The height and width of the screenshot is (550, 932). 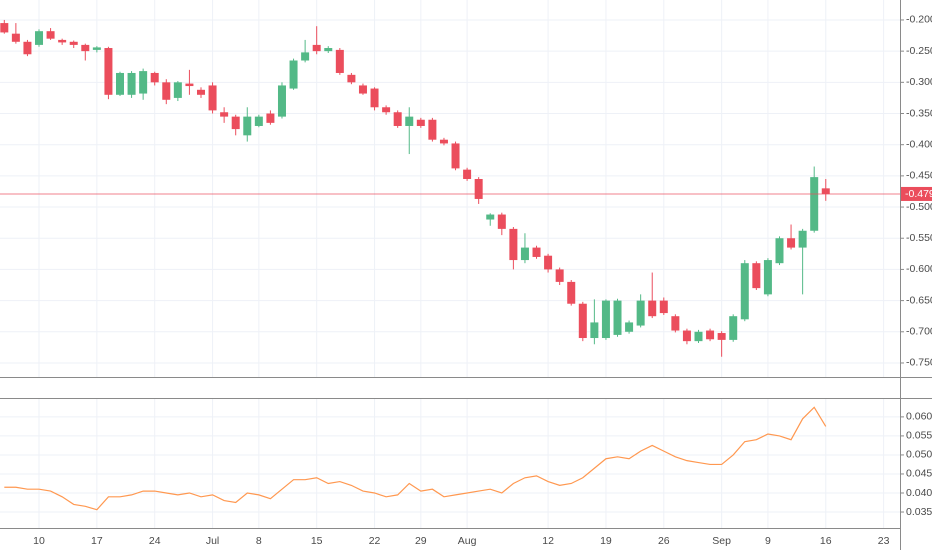 I want to click on y-tick-label: 0.060, so click(x=919, y=417).